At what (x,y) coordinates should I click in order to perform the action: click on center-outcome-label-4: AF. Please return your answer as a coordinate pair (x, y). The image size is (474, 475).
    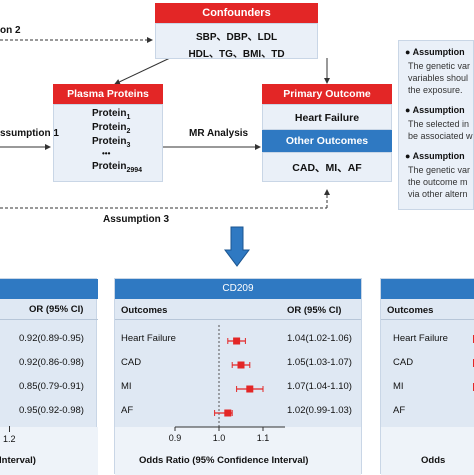
    Looking at the image, I should click on (127, 410).